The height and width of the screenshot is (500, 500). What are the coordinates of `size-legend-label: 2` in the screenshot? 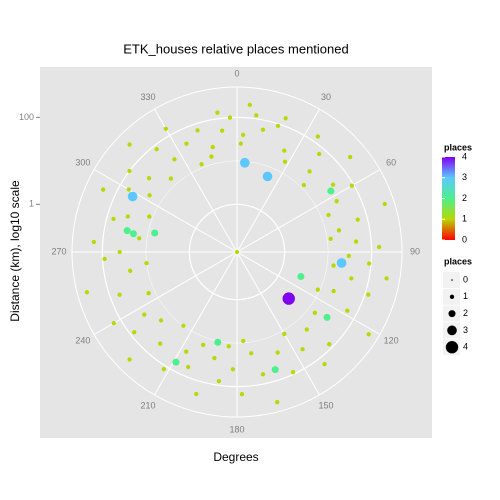 It's located at (465, 313).